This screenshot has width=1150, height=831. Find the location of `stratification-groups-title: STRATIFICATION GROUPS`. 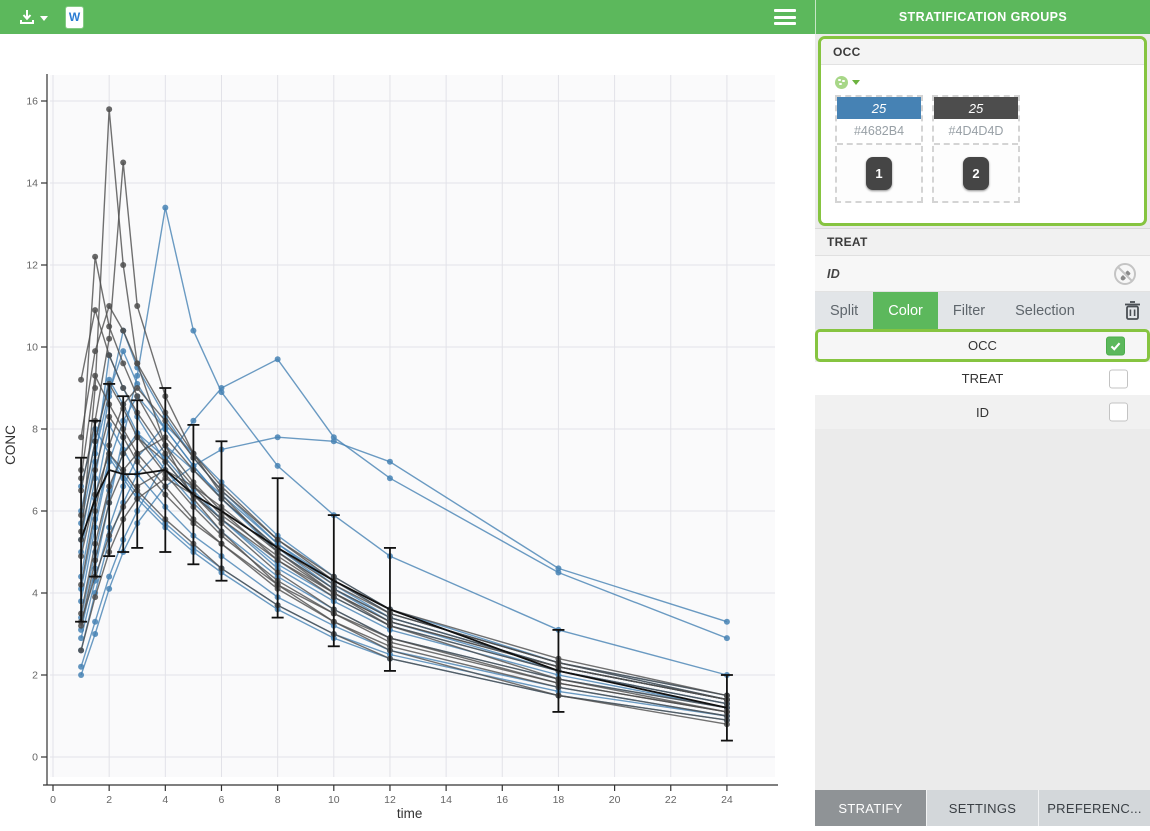

stratification-groups-title: STRATIFICATION GROUPS is located at coordinates (982, 17).